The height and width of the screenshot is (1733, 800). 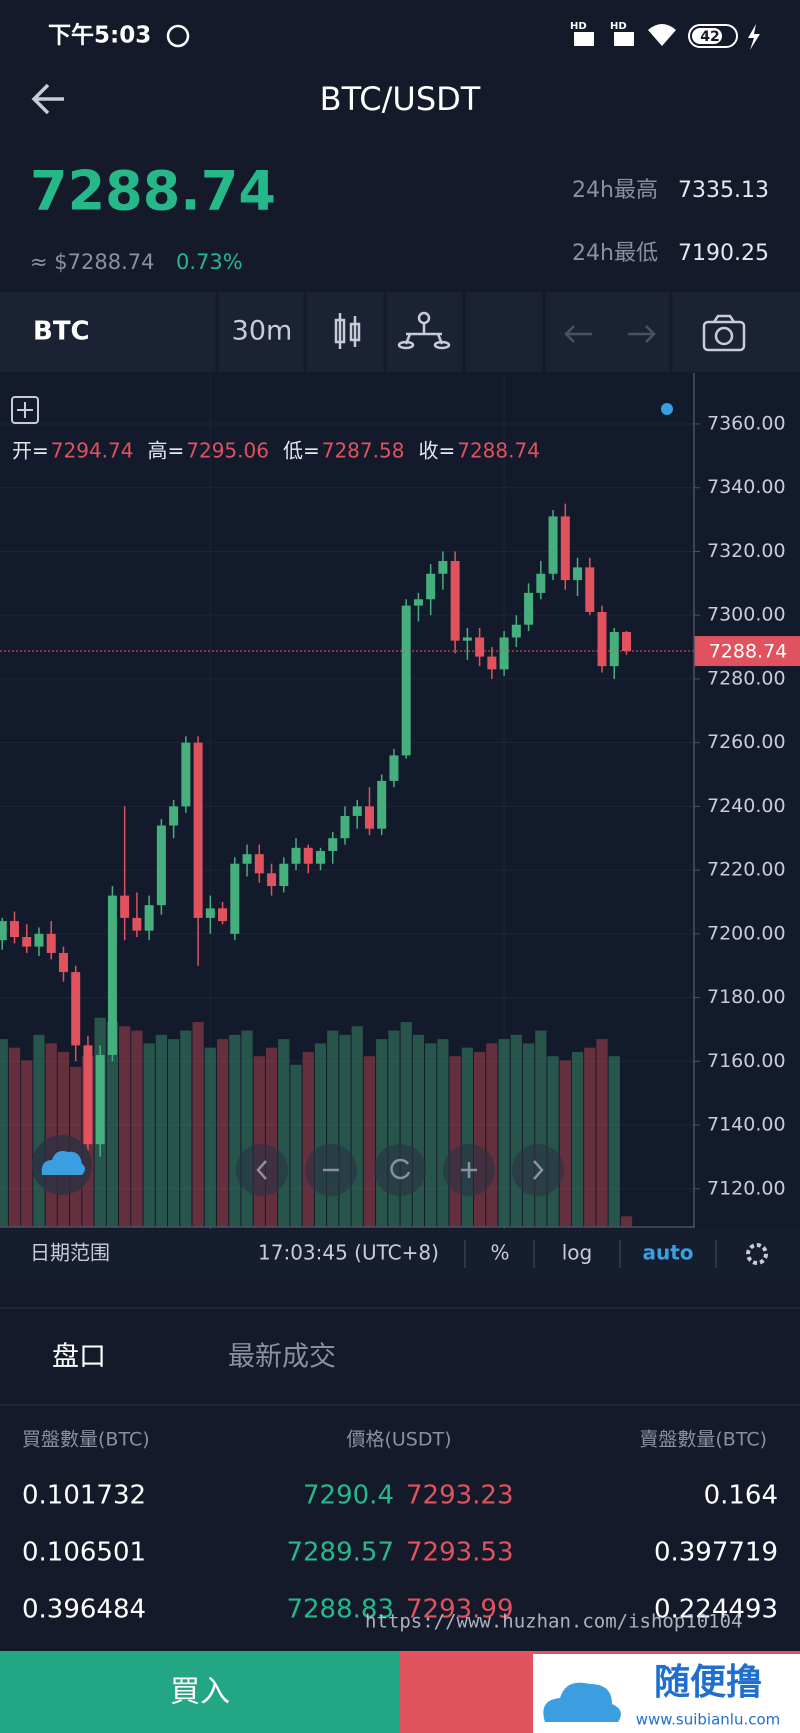 I want to click on back-button, so click(x=47, y=99).